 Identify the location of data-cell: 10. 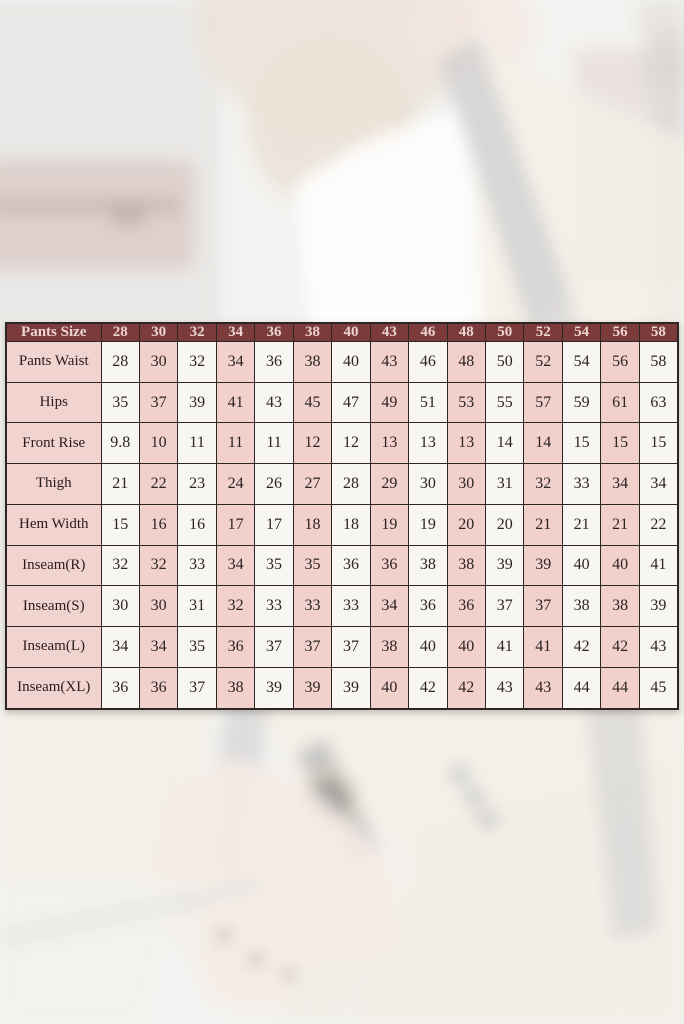
(158, 443).